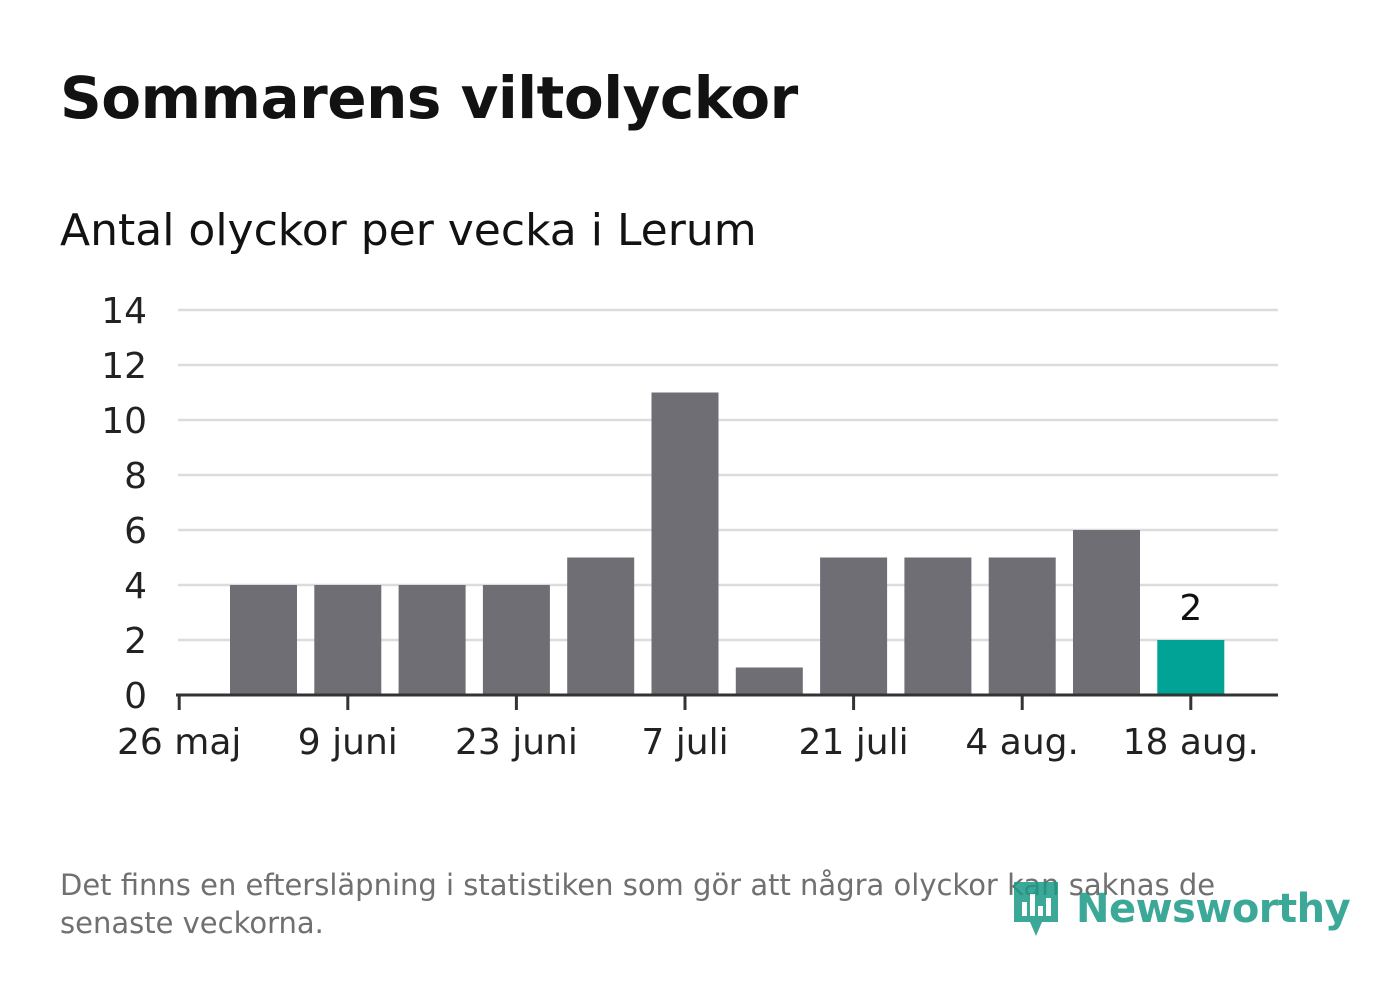  What do you see at coordinates (769, 681) in the screenshot?
I see `bar-14-juli` at bounding box center [769, 681].